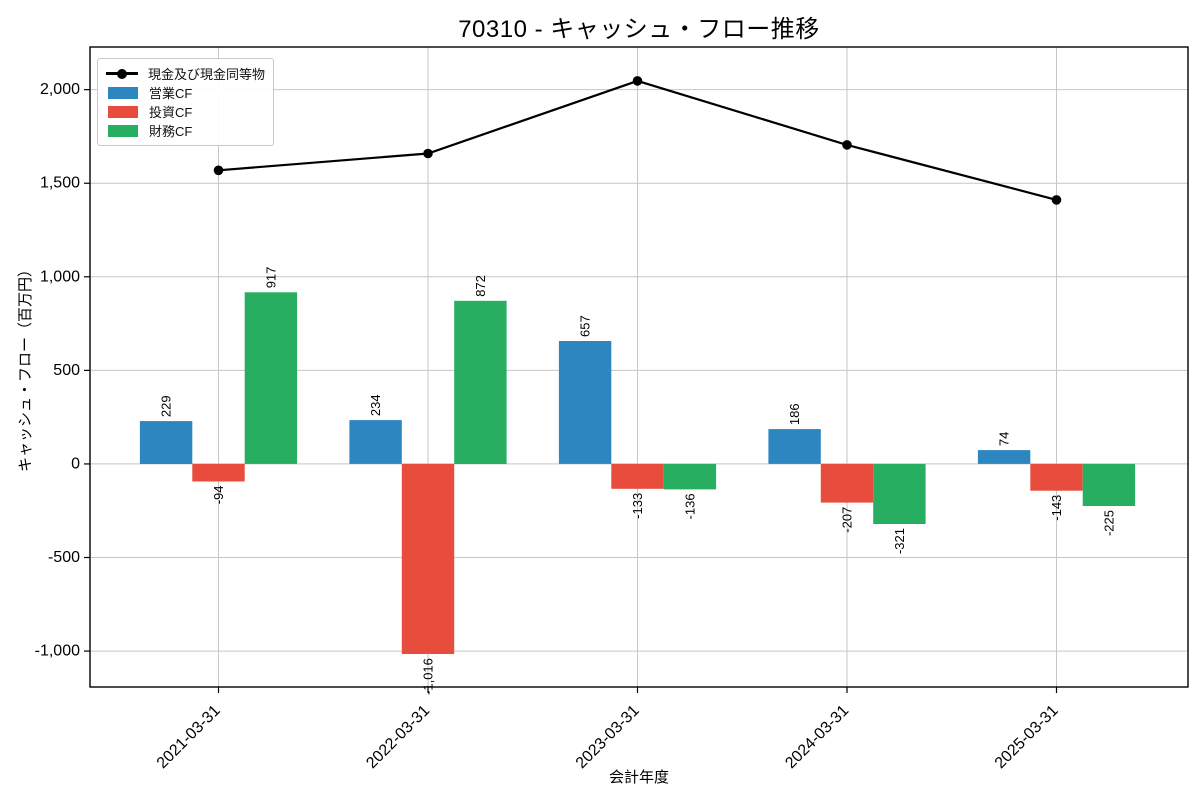  What do you see at coordinates (899, 541) in the screenshot?
I see `bar-value-label: -321` at bounding box center [899, 541].